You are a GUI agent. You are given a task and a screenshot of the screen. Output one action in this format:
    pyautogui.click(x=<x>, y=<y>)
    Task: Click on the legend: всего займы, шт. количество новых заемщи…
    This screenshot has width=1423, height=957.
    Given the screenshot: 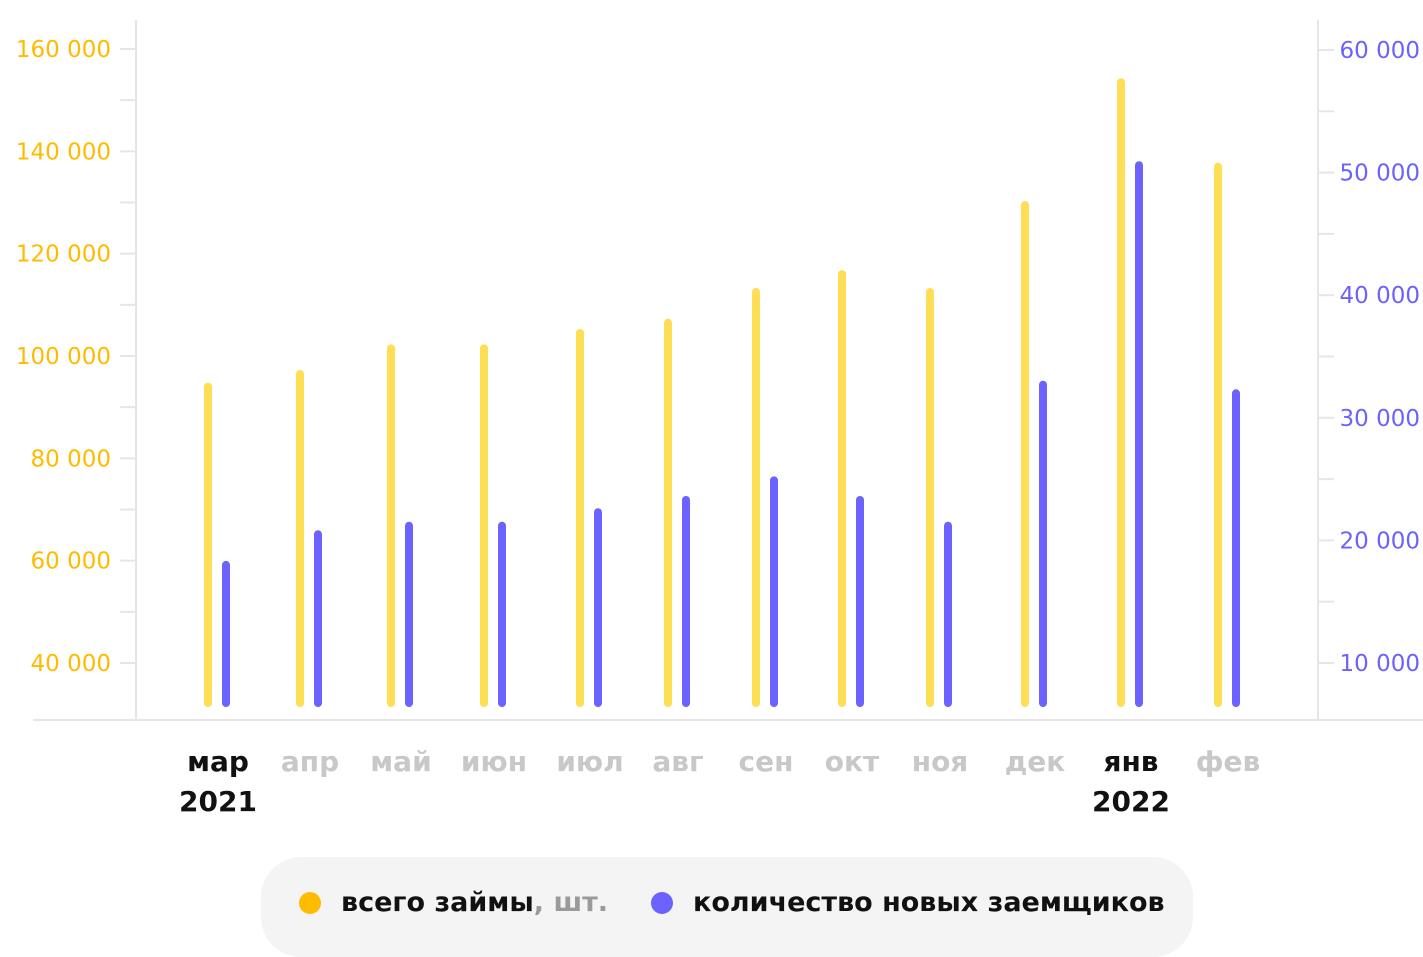 What is the action you would take?
    pyautogui.click(x=727, y=907)
    